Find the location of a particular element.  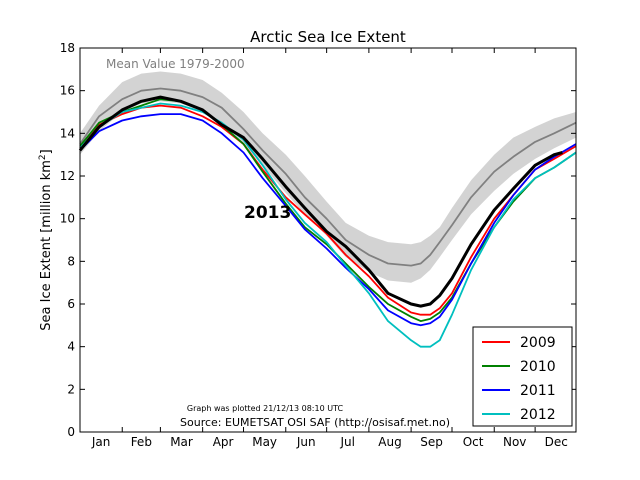

legend: 2009 2010 2011 2012 is located at coordinates (522, 376).